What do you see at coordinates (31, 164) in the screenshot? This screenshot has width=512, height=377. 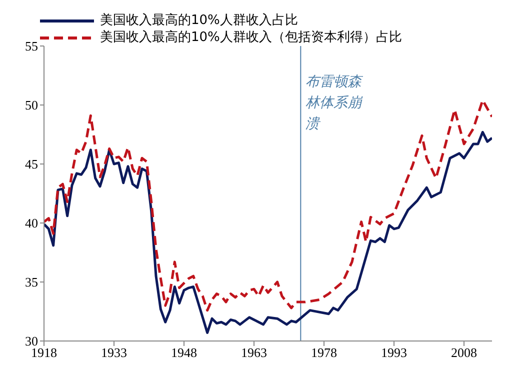 I see `y-tick-label: 45` at bounding box center [31, 164].